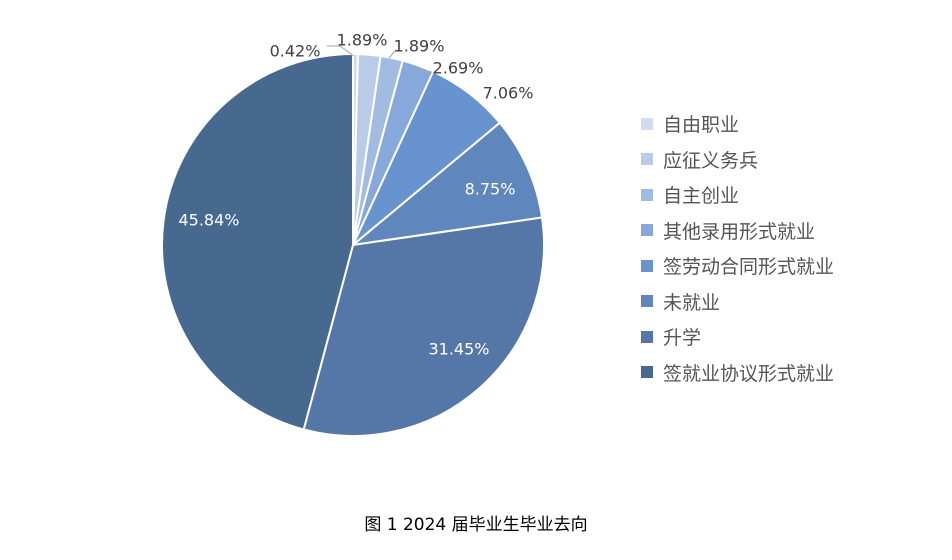 Image resolution: width=952 pixels, height=560 pixels. What do you see at coordinates (490, 189) in the screenshot?
I see `data-label: 8.75%` at bounding box center [490, 189].